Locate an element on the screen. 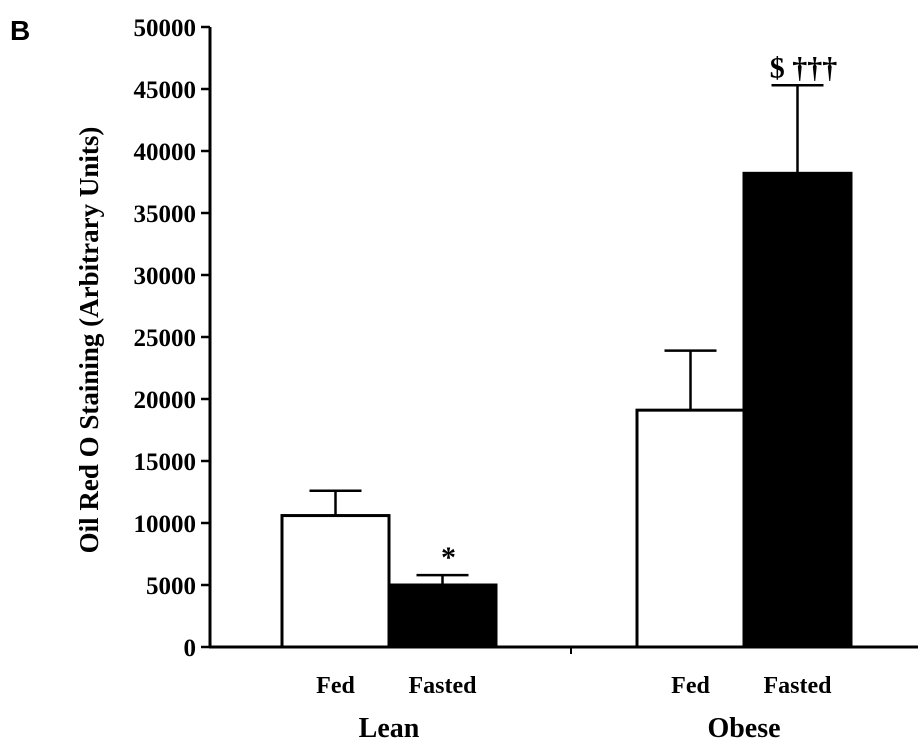 The height and width of the screenshot is (744, 922). y-tick-label: 10000 is located at coordinates (165, 524).